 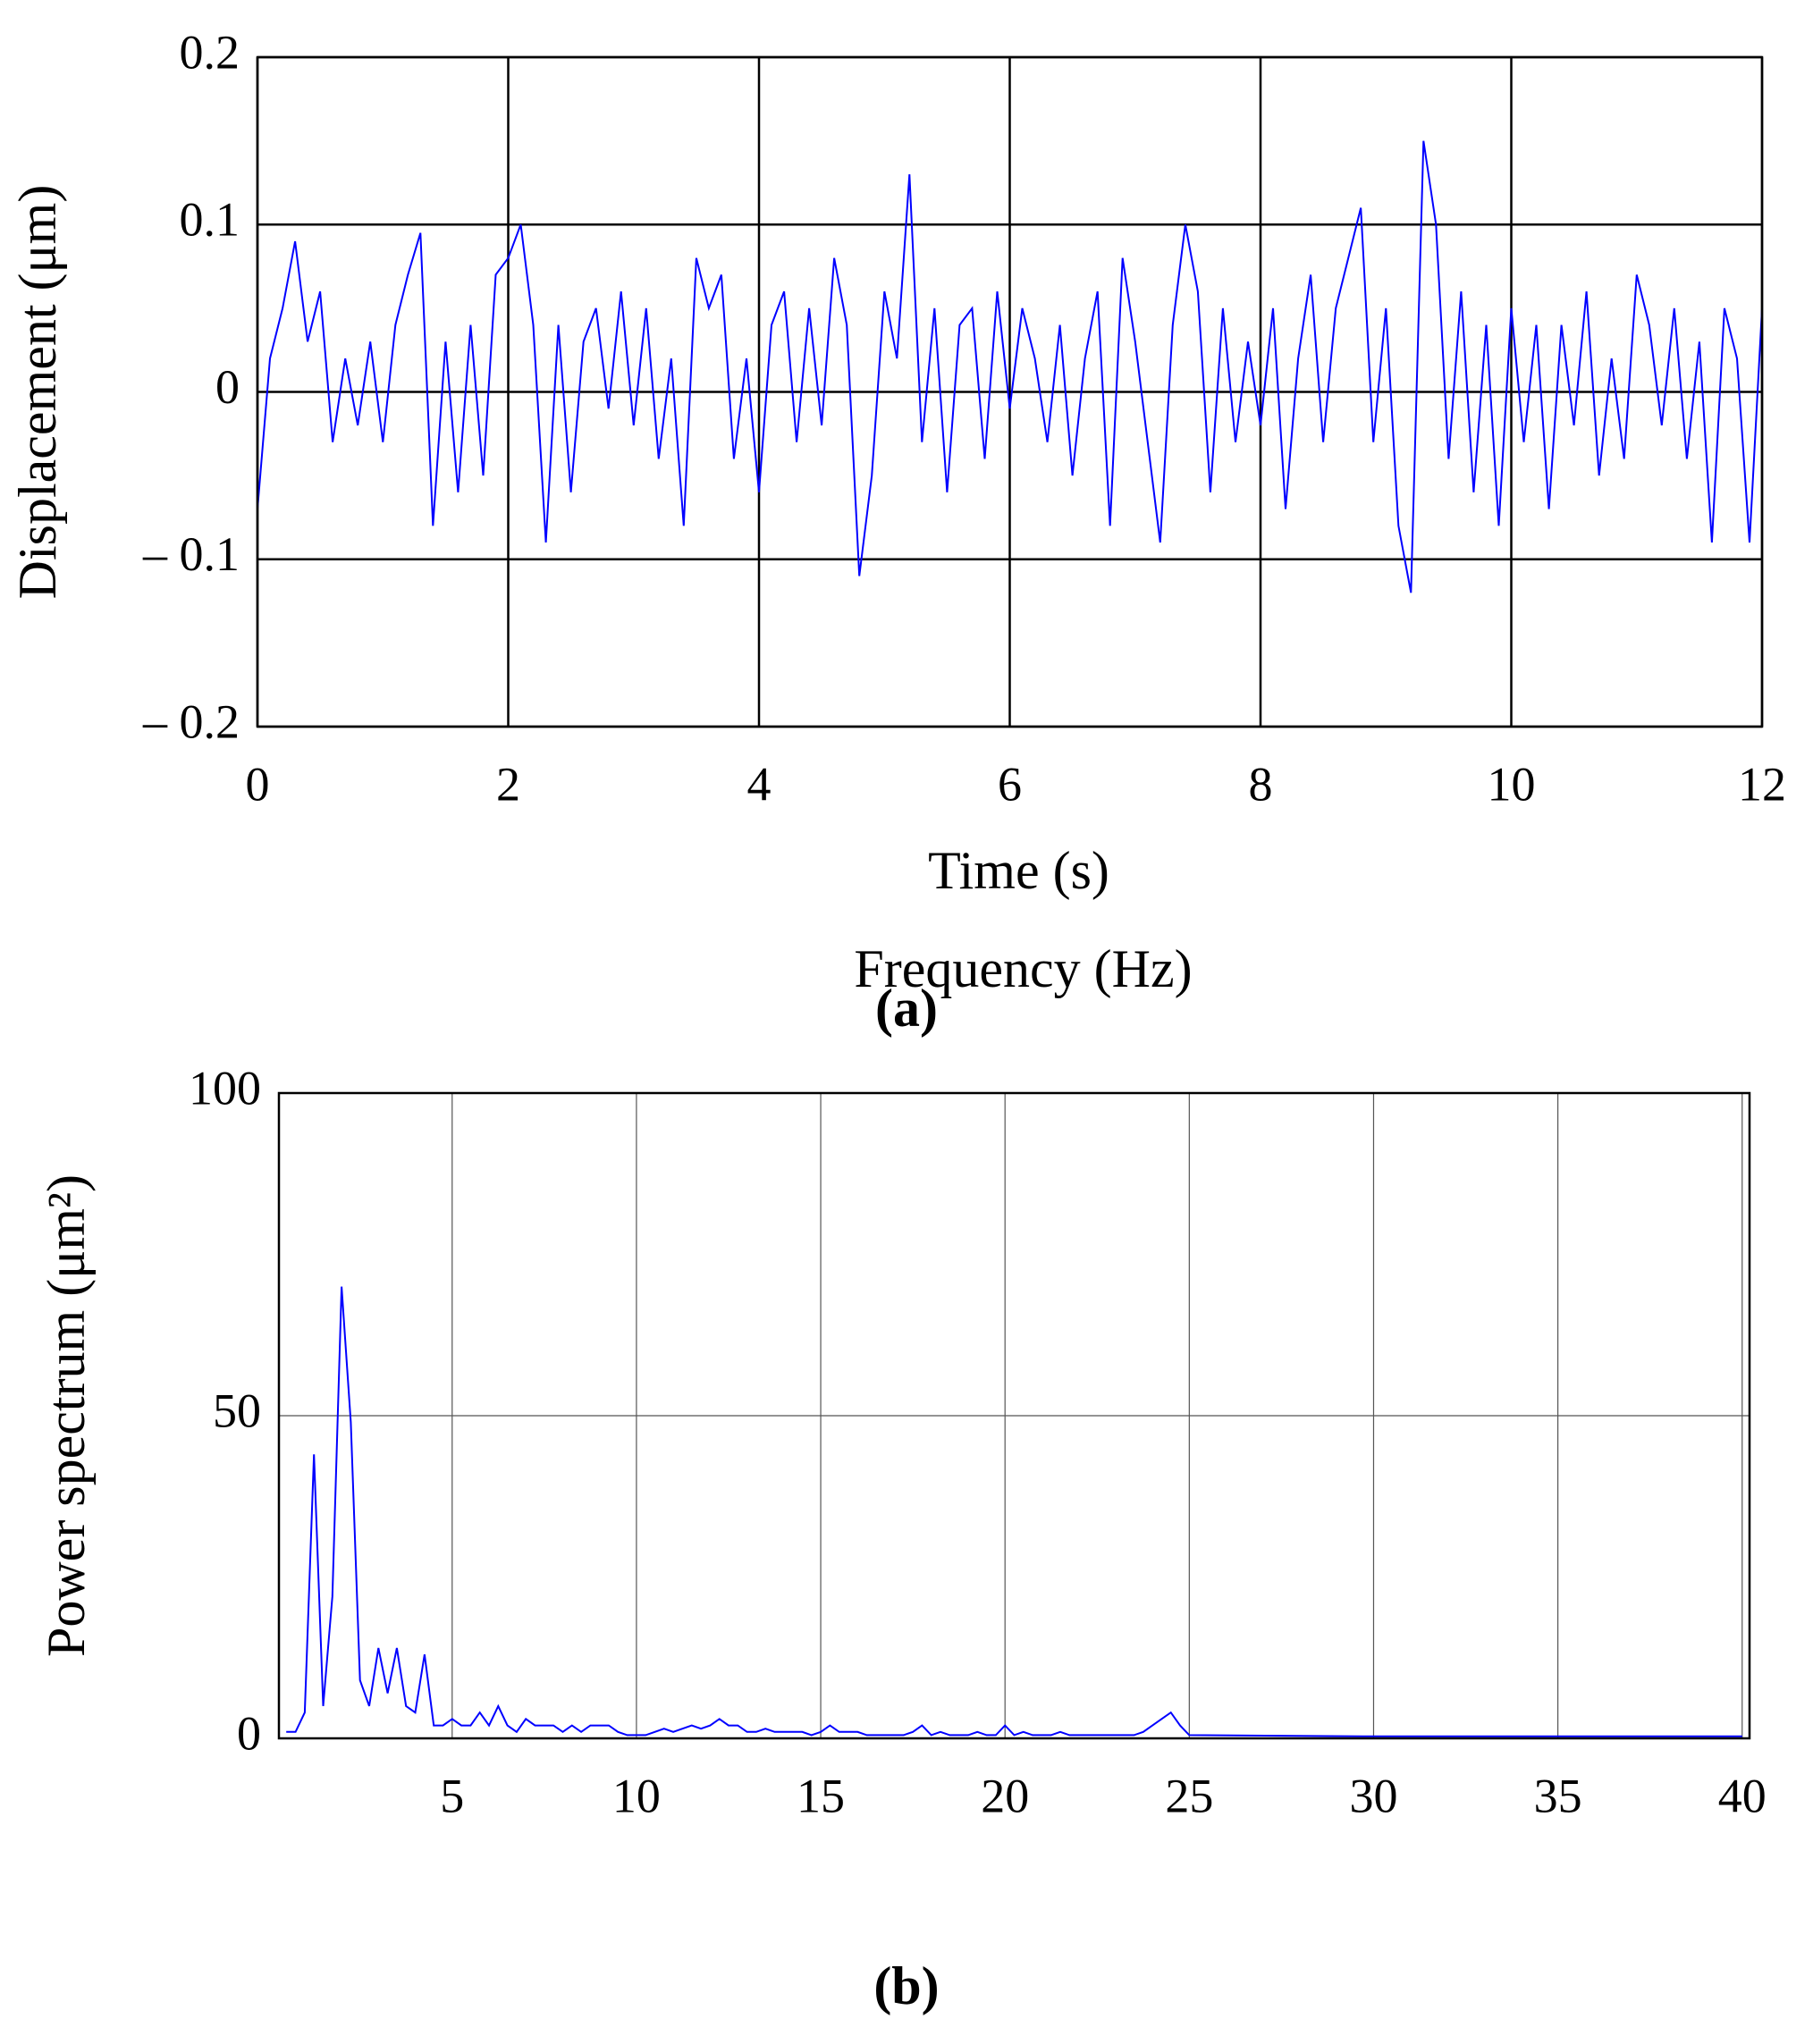 I want to click on x-tick-label: 4, so click(x=759, y=784).